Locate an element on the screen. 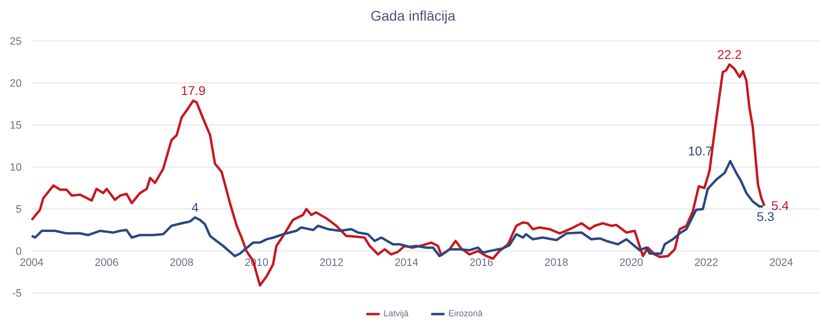  x-tick-label: 2024 is located at coordinates (781, 262).